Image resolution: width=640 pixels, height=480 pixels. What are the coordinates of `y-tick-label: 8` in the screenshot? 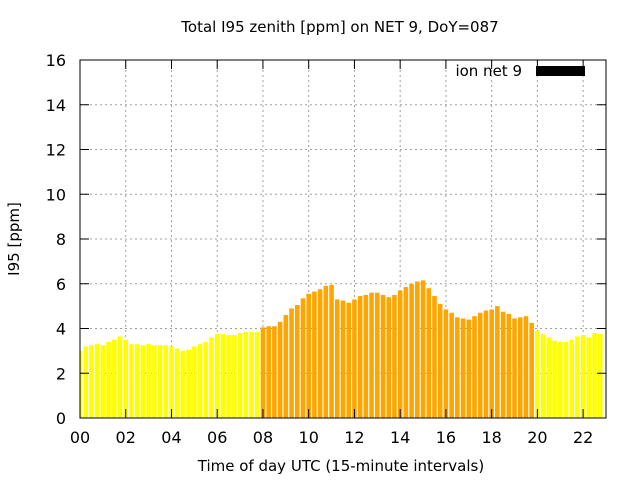 It's located at (61, 239).